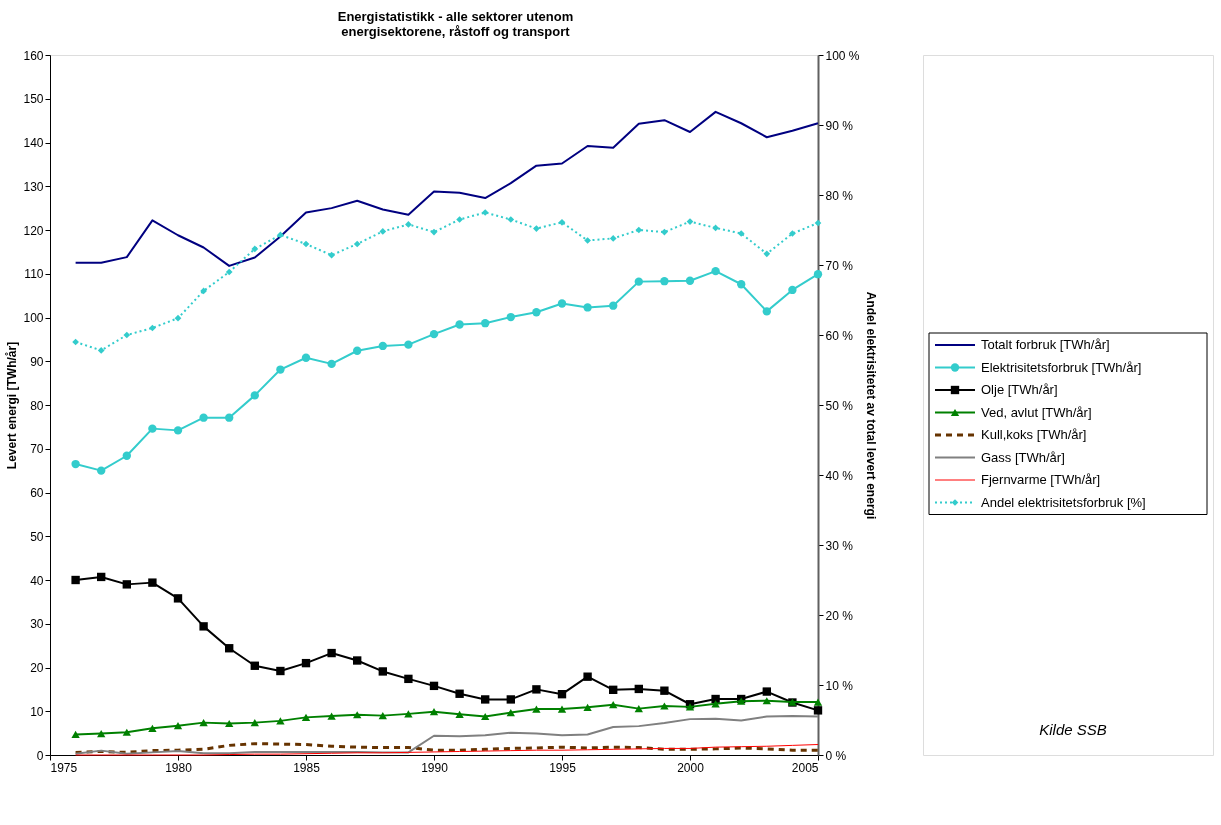  I want to click on y-tick-label: 30, so click(37, 624).